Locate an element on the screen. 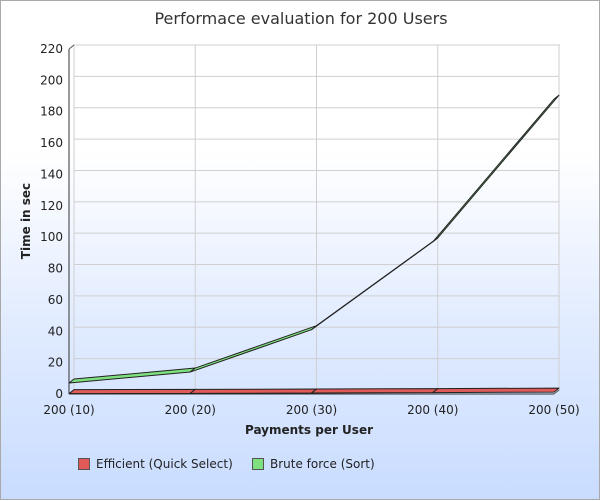  x-axis-label: Payments per User is located at coordinates (309, 430).